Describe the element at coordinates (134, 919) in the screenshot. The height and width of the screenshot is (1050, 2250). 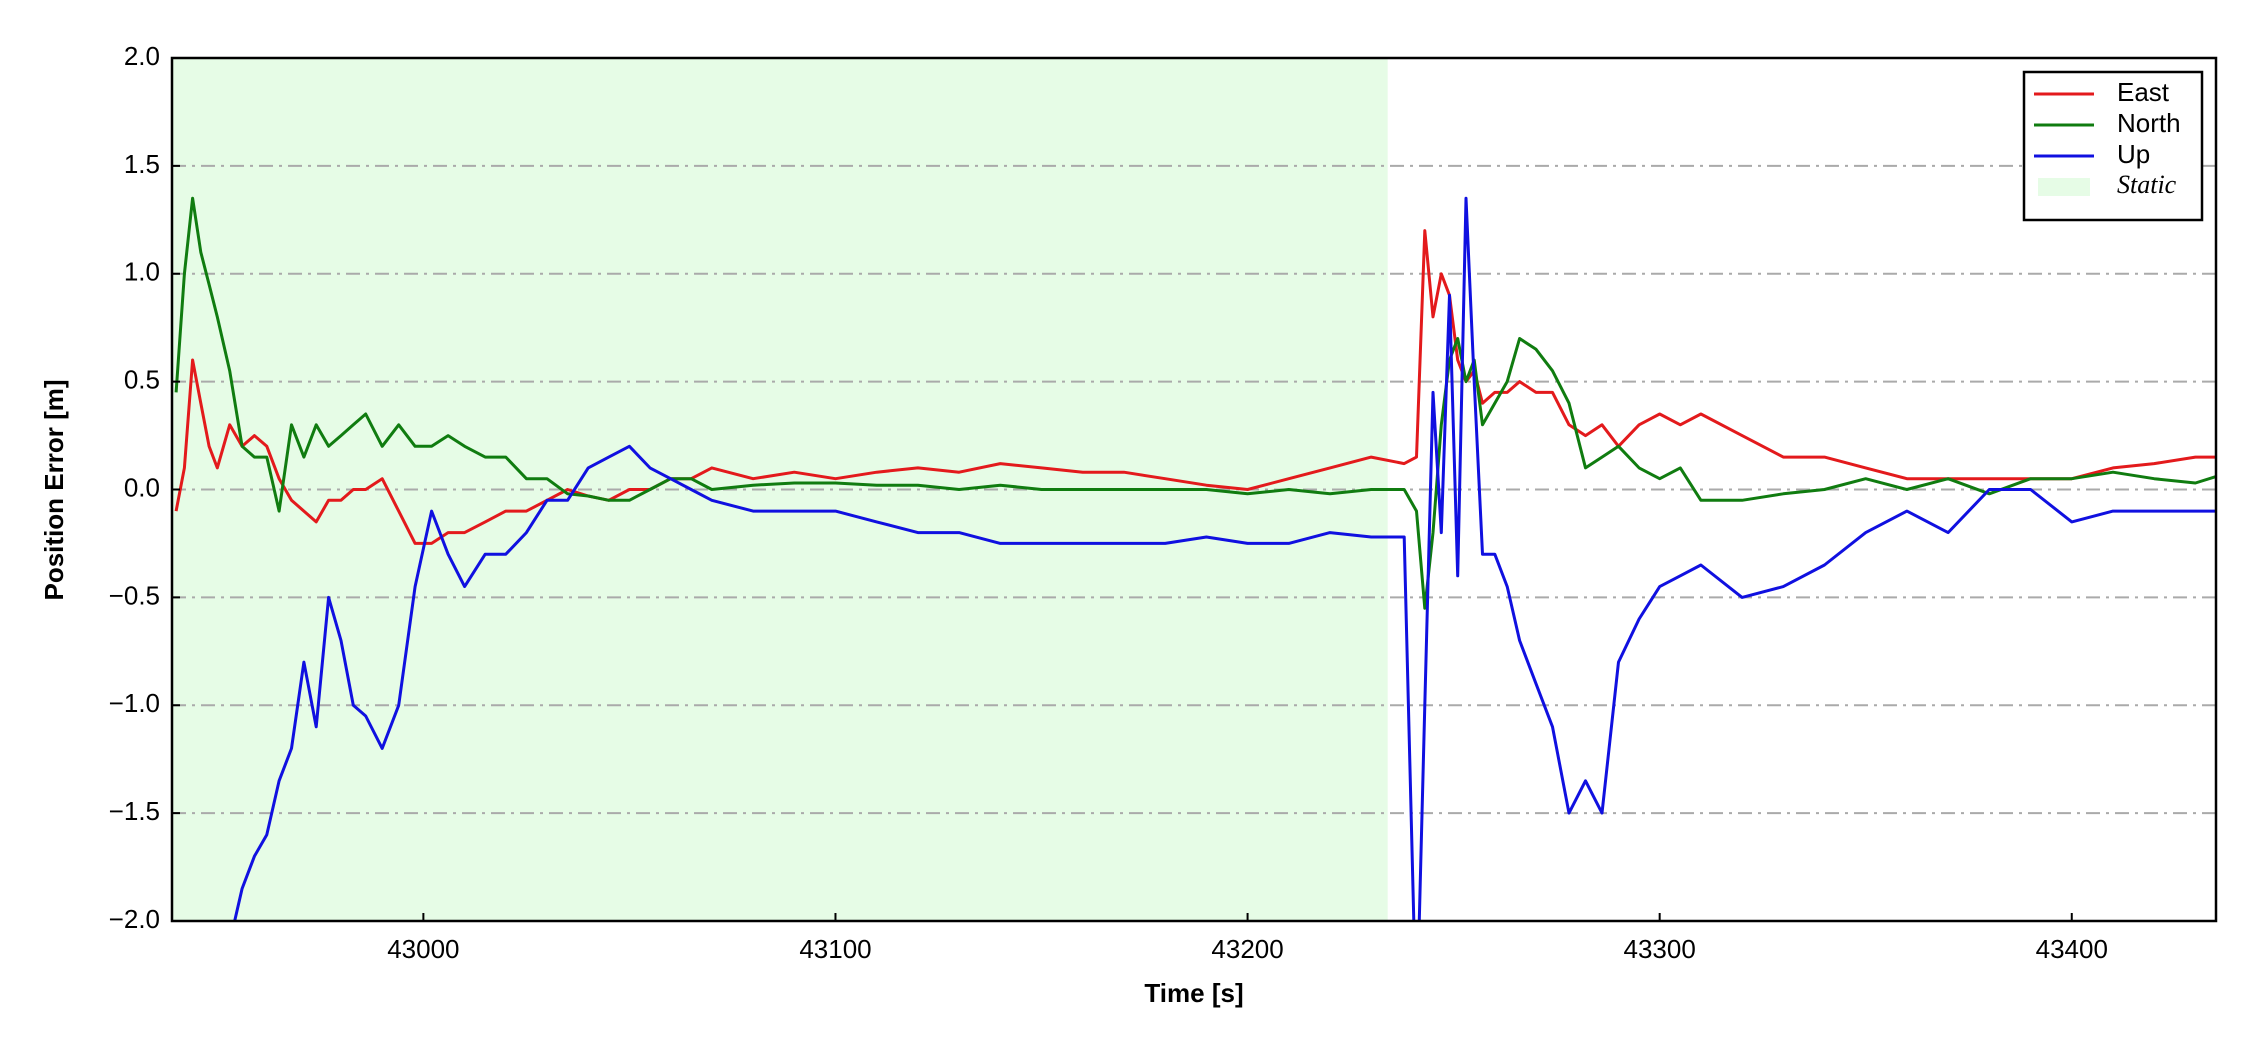
I see `y-tick-label: −2.0` at that location.